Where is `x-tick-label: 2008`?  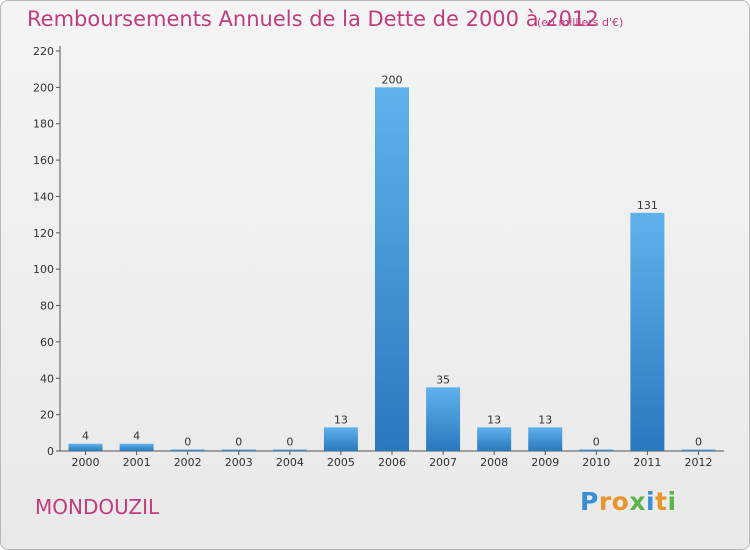 x-tick-label: 2008 is located at coordinates (494, 462).